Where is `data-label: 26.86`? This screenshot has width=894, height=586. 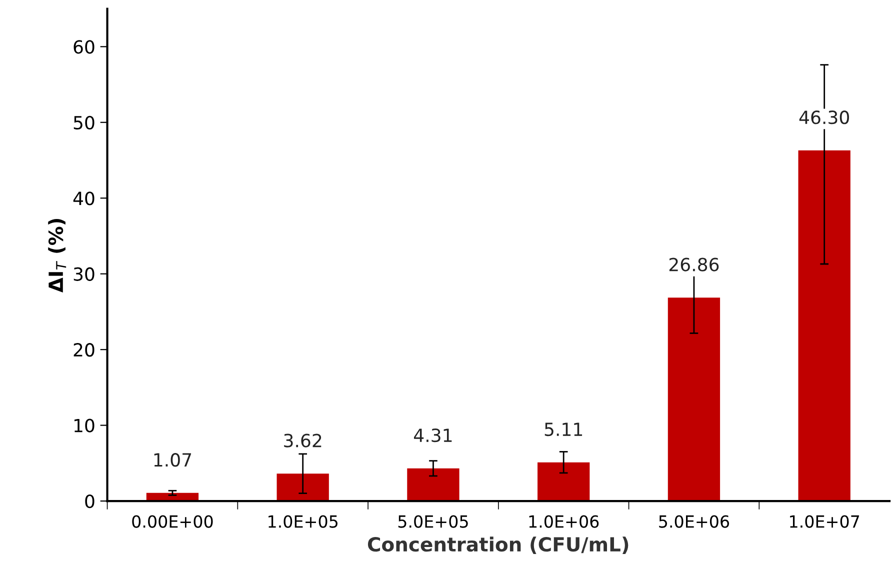
data-label: 26.86 is located at coordinates (694, 265).